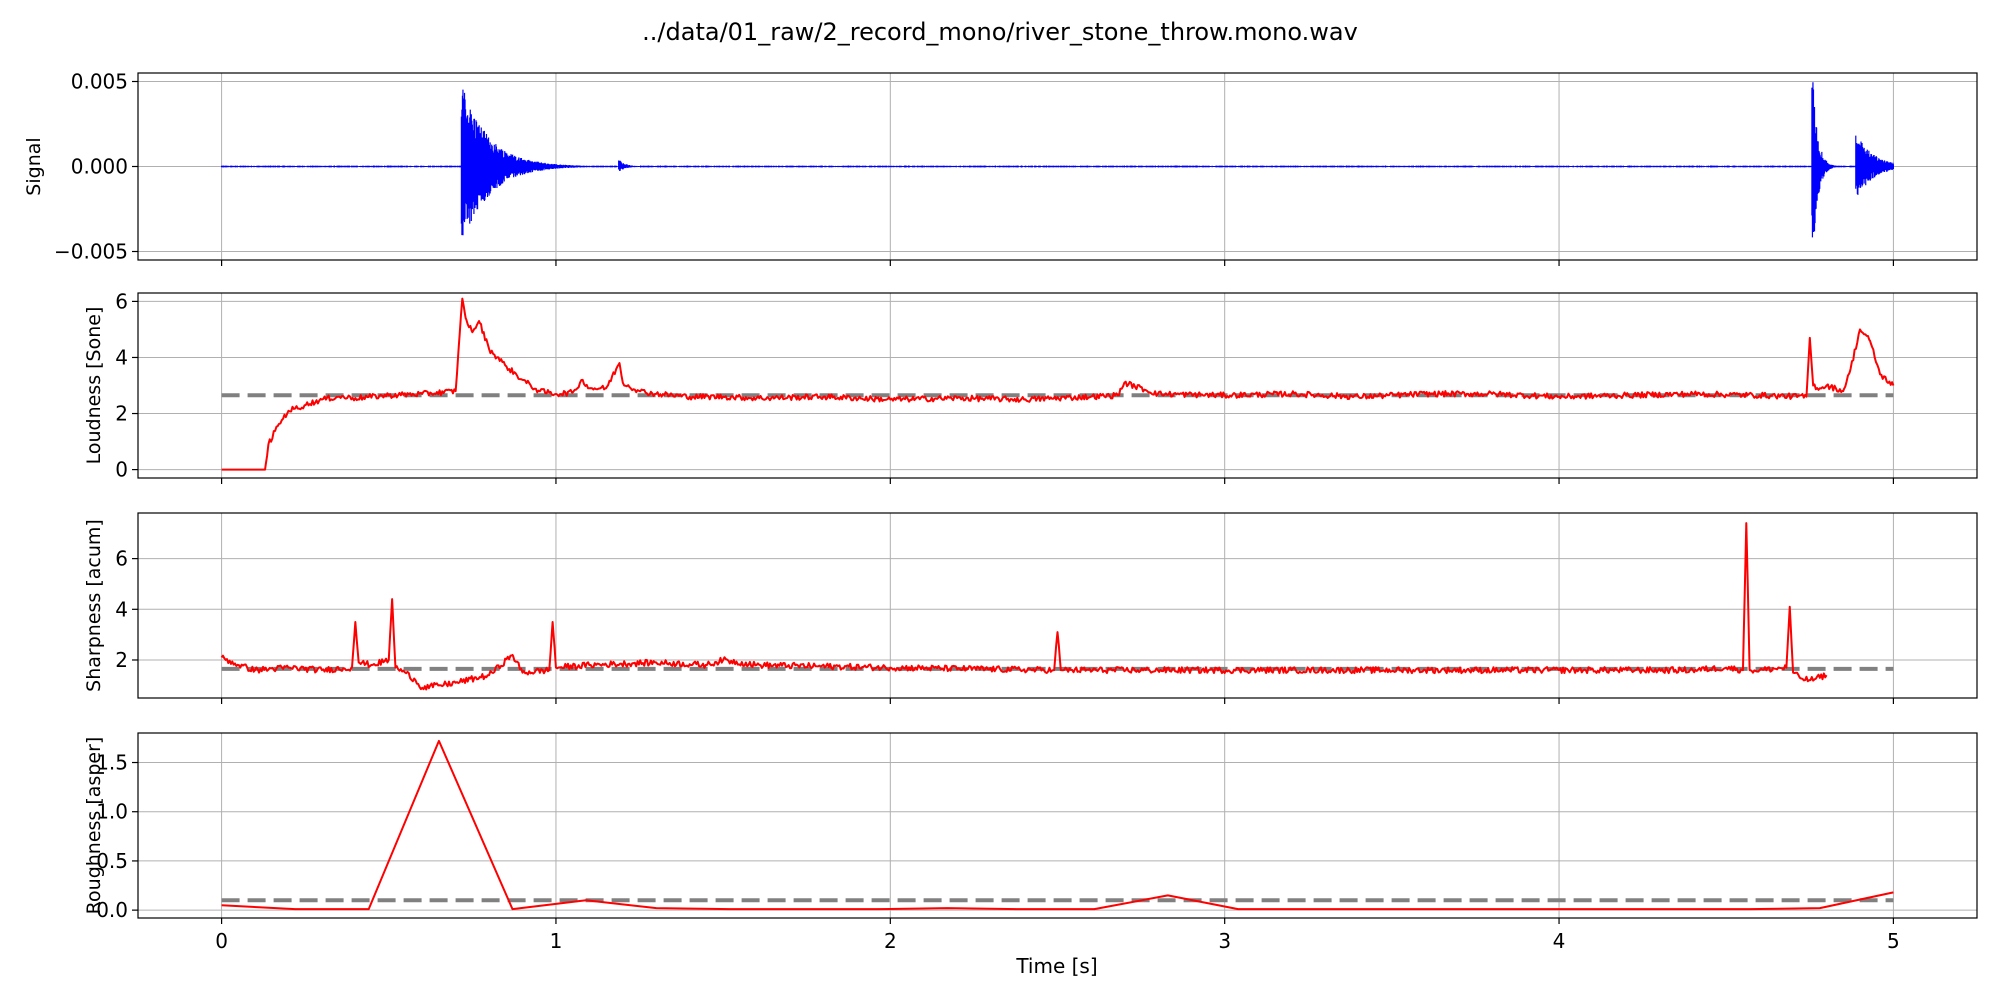 This screenshot has width=2000, height=1000. I want to click on x-tick-label: 2, so click(890, 941).